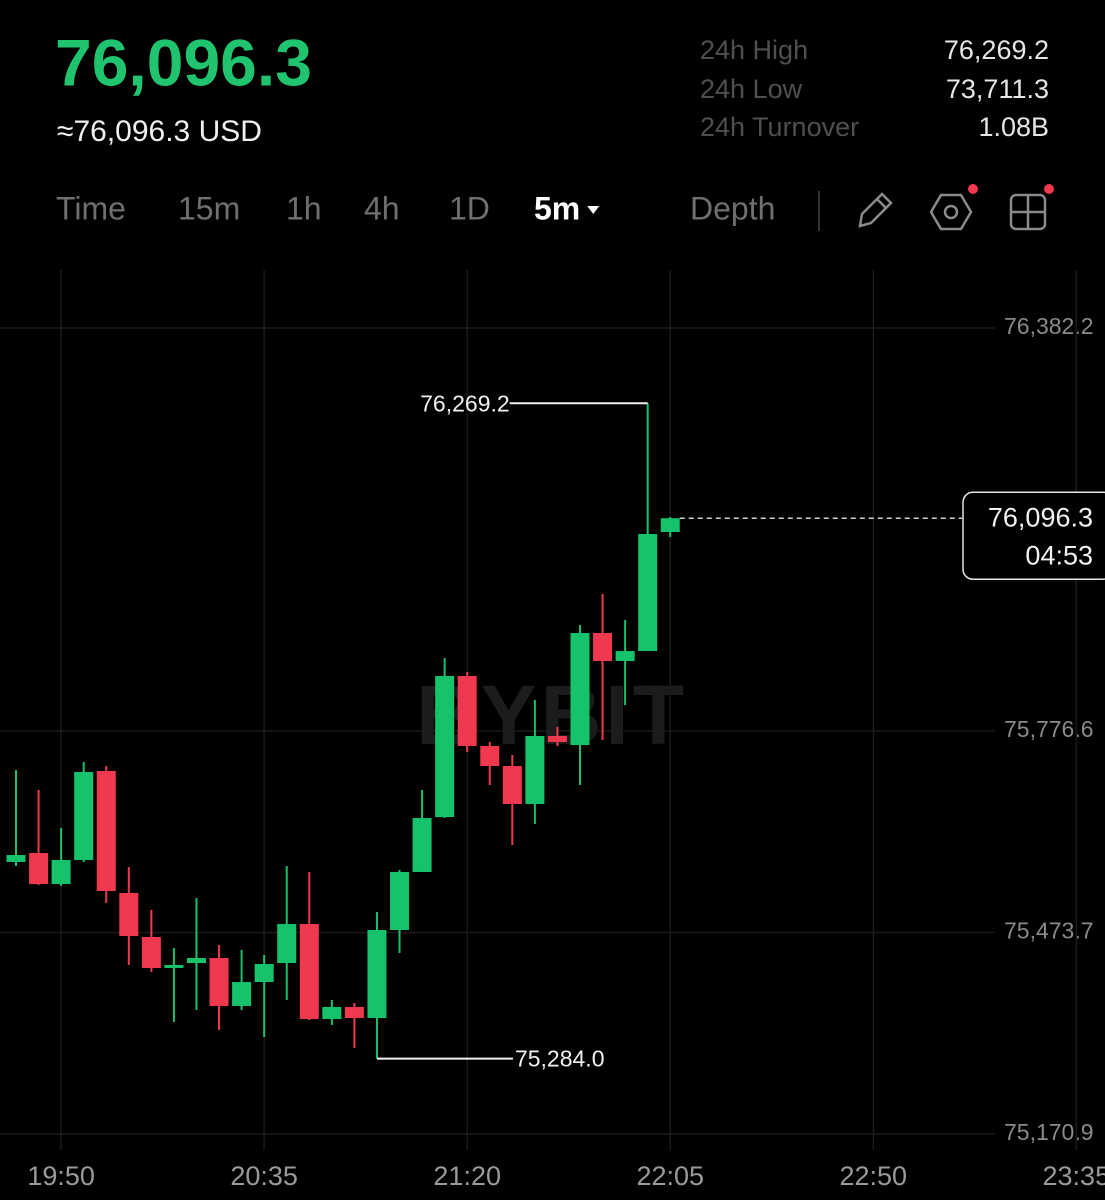 The height and width of the screenshot is (1200, 1105). What do you see at coordinates (1028, 212) in the screenshot?
I see `layout-icon` at bounding box center [1028, 212].